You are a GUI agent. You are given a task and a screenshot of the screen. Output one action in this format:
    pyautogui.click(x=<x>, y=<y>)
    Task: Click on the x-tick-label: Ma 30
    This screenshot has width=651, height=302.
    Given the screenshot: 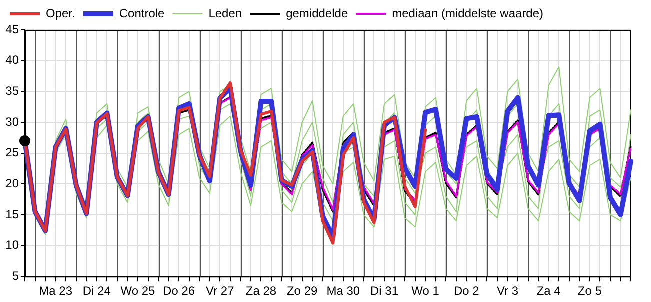 What is the action you would take?
    pyautogui.click(x=343, y=291)
    